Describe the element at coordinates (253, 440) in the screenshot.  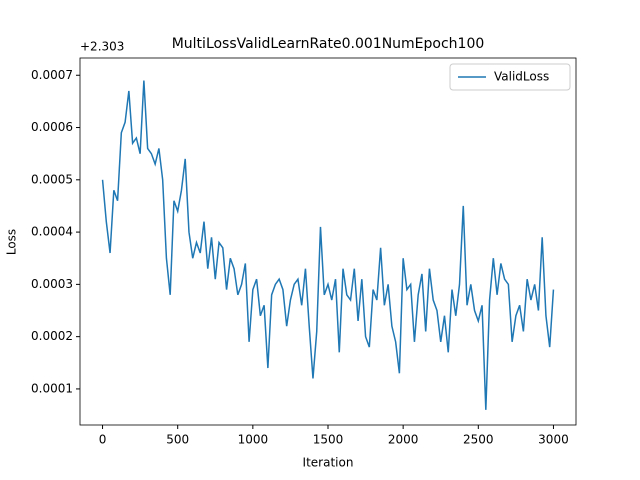
I see `x-tick-label: 1000` at that location.